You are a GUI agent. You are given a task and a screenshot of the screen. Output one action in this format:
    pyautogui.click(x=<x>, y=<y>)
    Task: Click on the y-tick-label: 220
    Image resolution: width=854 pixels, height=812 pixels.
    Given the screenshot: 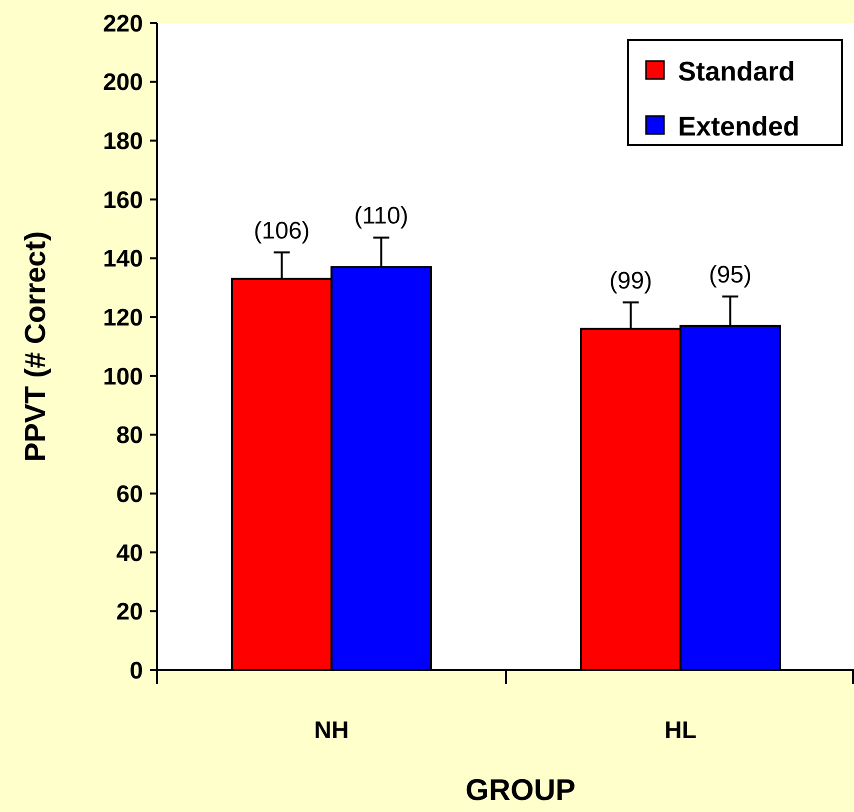 What is the action you would take?
    pyautogui.click(x=122, y=24)
    